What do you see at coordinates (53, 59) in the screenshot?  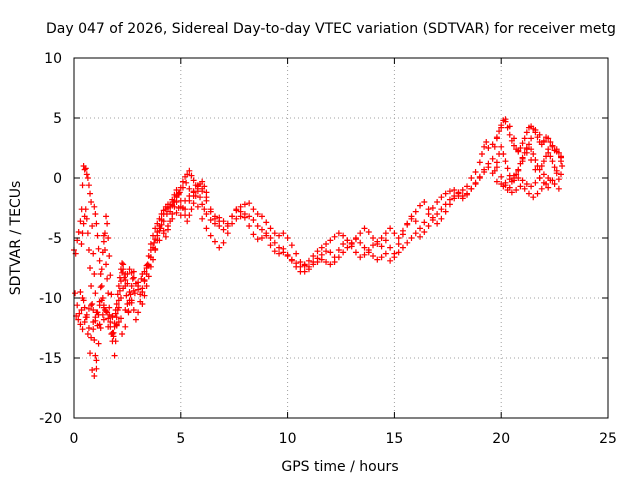 I see `y-tick-label: 10` at bounding box center [53, 59].